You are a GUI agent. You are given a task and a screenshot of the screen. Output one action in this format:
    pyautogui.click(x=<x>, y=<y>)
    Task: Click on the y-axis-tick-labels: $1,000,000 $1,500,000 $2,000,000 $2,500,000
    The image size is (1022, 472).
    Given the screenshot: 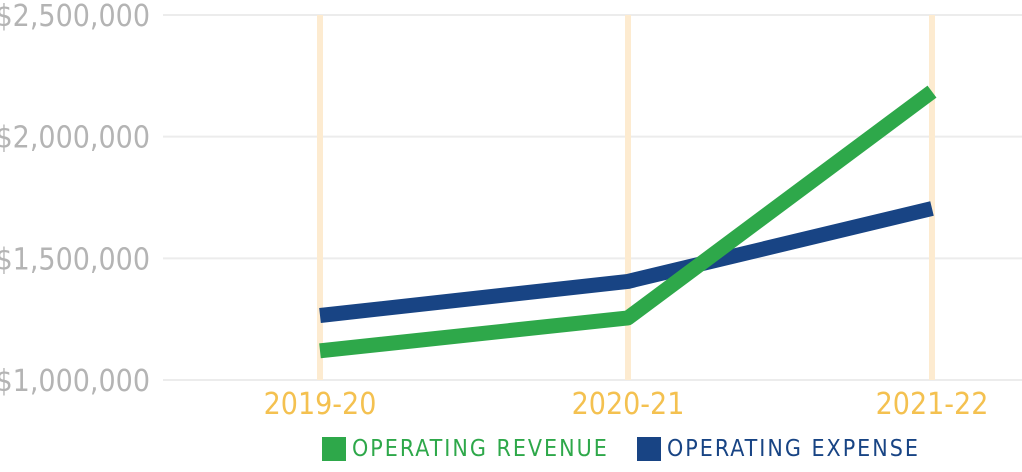 What is the action you would take?
    pyautogui.click(x=75, y=199)
    